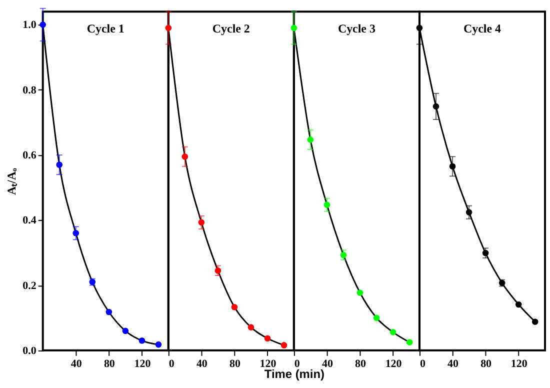  What do you see at coordinates (29, 90) in the screenshot?
I see `y-tick-label: 0.8` at bounding box center [29, 90].